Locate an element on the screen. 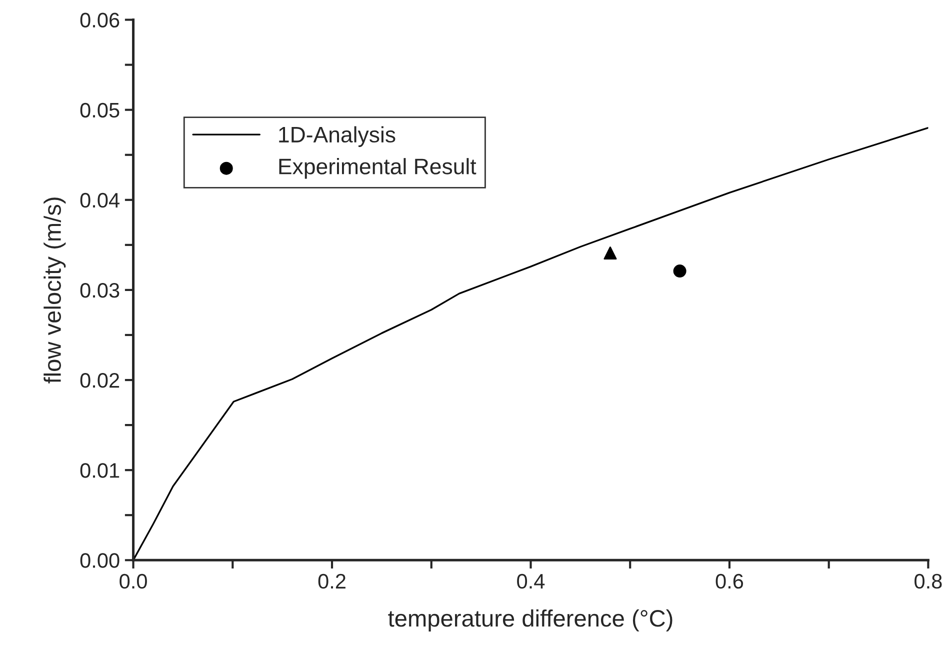  y-tick-label: 0.03 is located at coordinates (100, 290).